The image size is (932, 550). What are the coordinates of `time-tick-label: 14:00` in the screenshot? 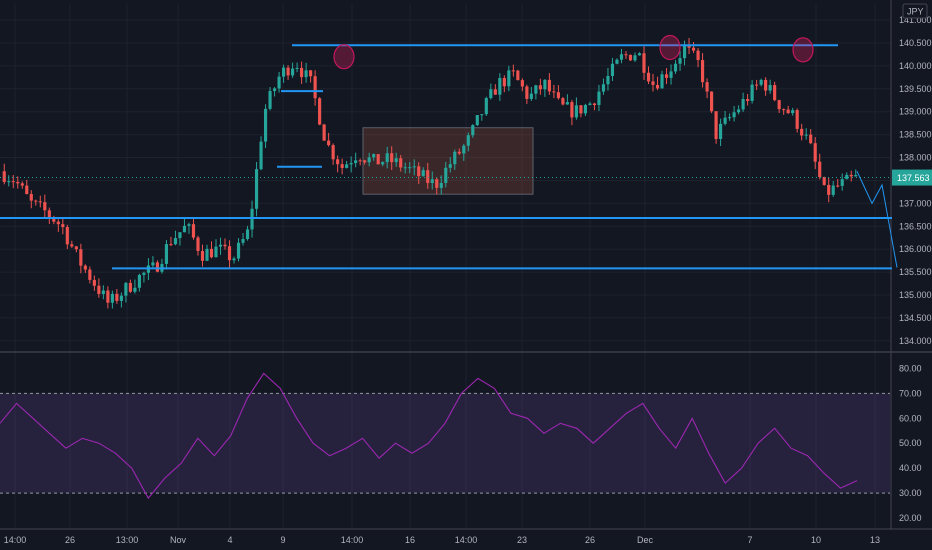 It's located at (352, 540).